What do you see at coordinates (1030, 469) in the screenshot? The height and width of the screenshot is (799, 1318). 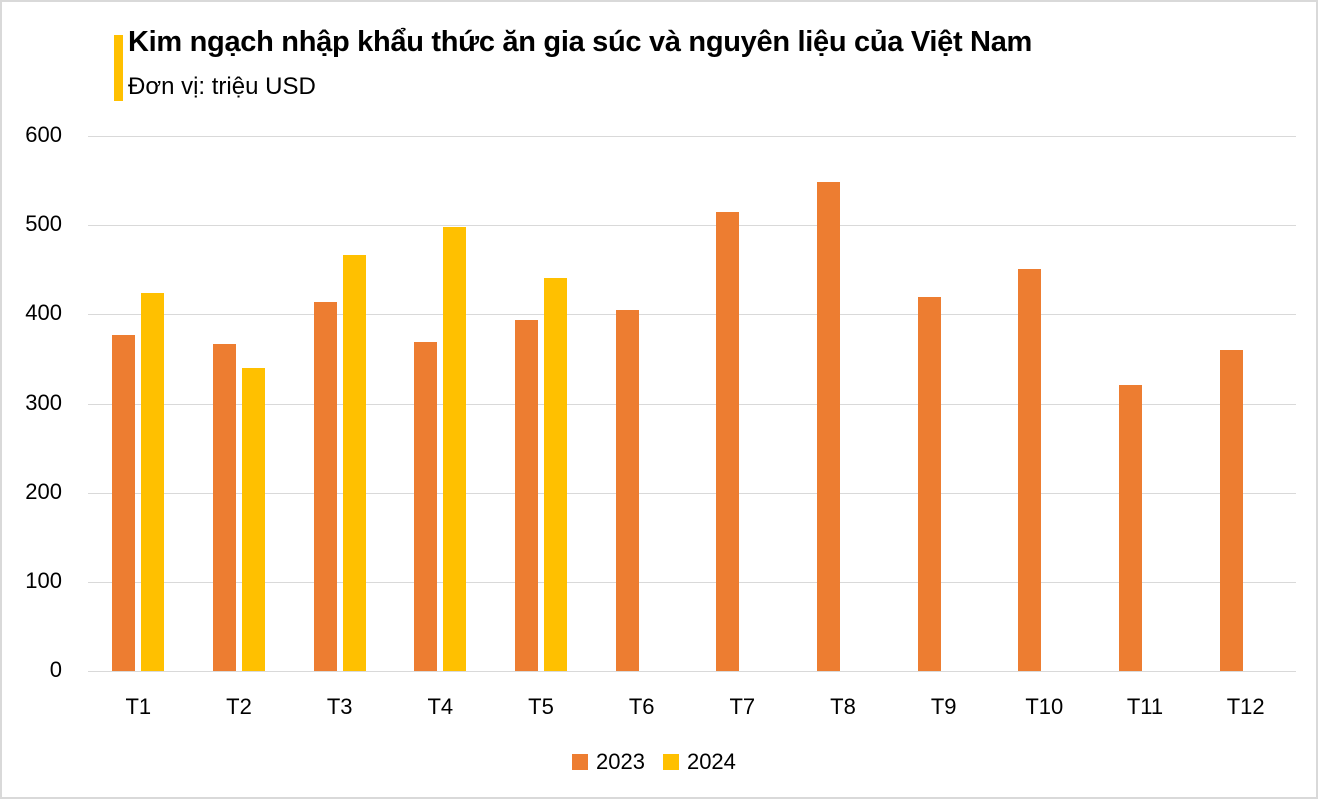 I see `bar-2023-t10` at bounding box center [1030, 469].